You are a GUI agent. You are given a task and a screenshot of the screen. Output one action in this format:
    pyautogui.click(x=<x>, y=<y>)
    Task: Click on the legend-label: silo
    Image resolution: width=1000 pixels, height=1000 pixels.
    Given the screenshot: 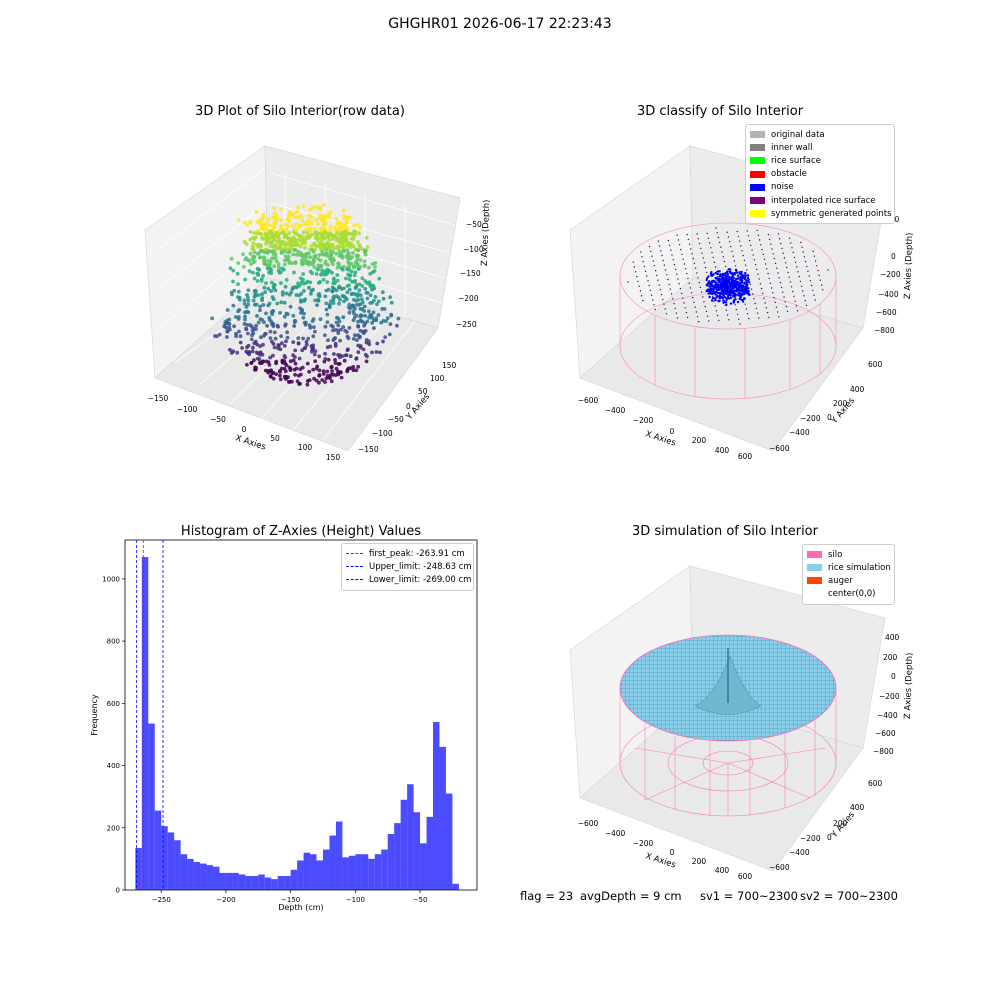 What is the action you would take?
    pyautogui.click(x=835, y=554)
    